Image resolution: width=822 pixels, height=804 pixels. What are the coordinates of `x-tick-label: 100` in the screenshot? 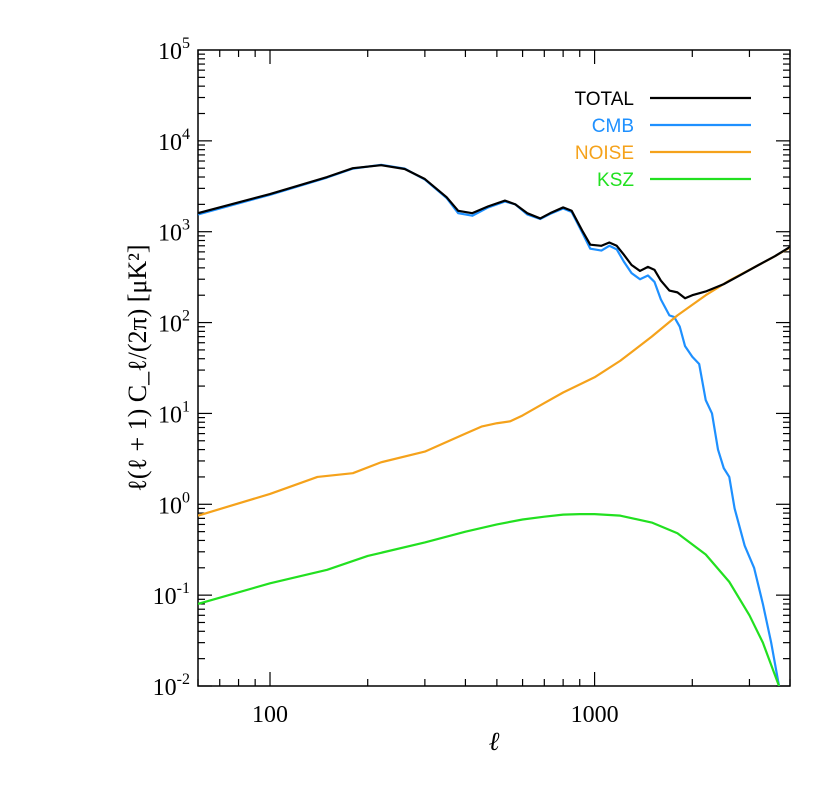 It's located at (270, 715).